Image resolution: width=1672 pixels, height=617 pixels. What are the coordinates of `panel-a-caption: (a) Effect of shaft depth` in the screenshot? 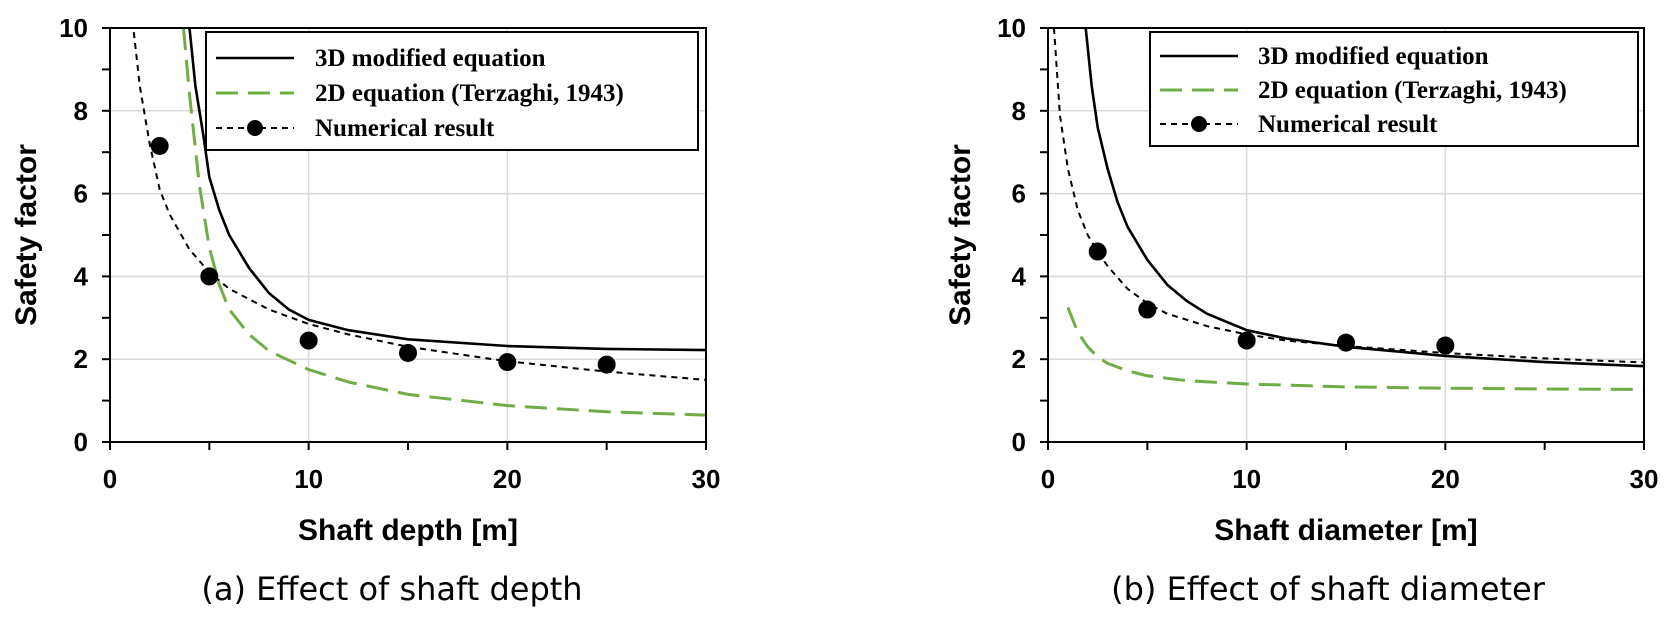 It's located at (391, 589).